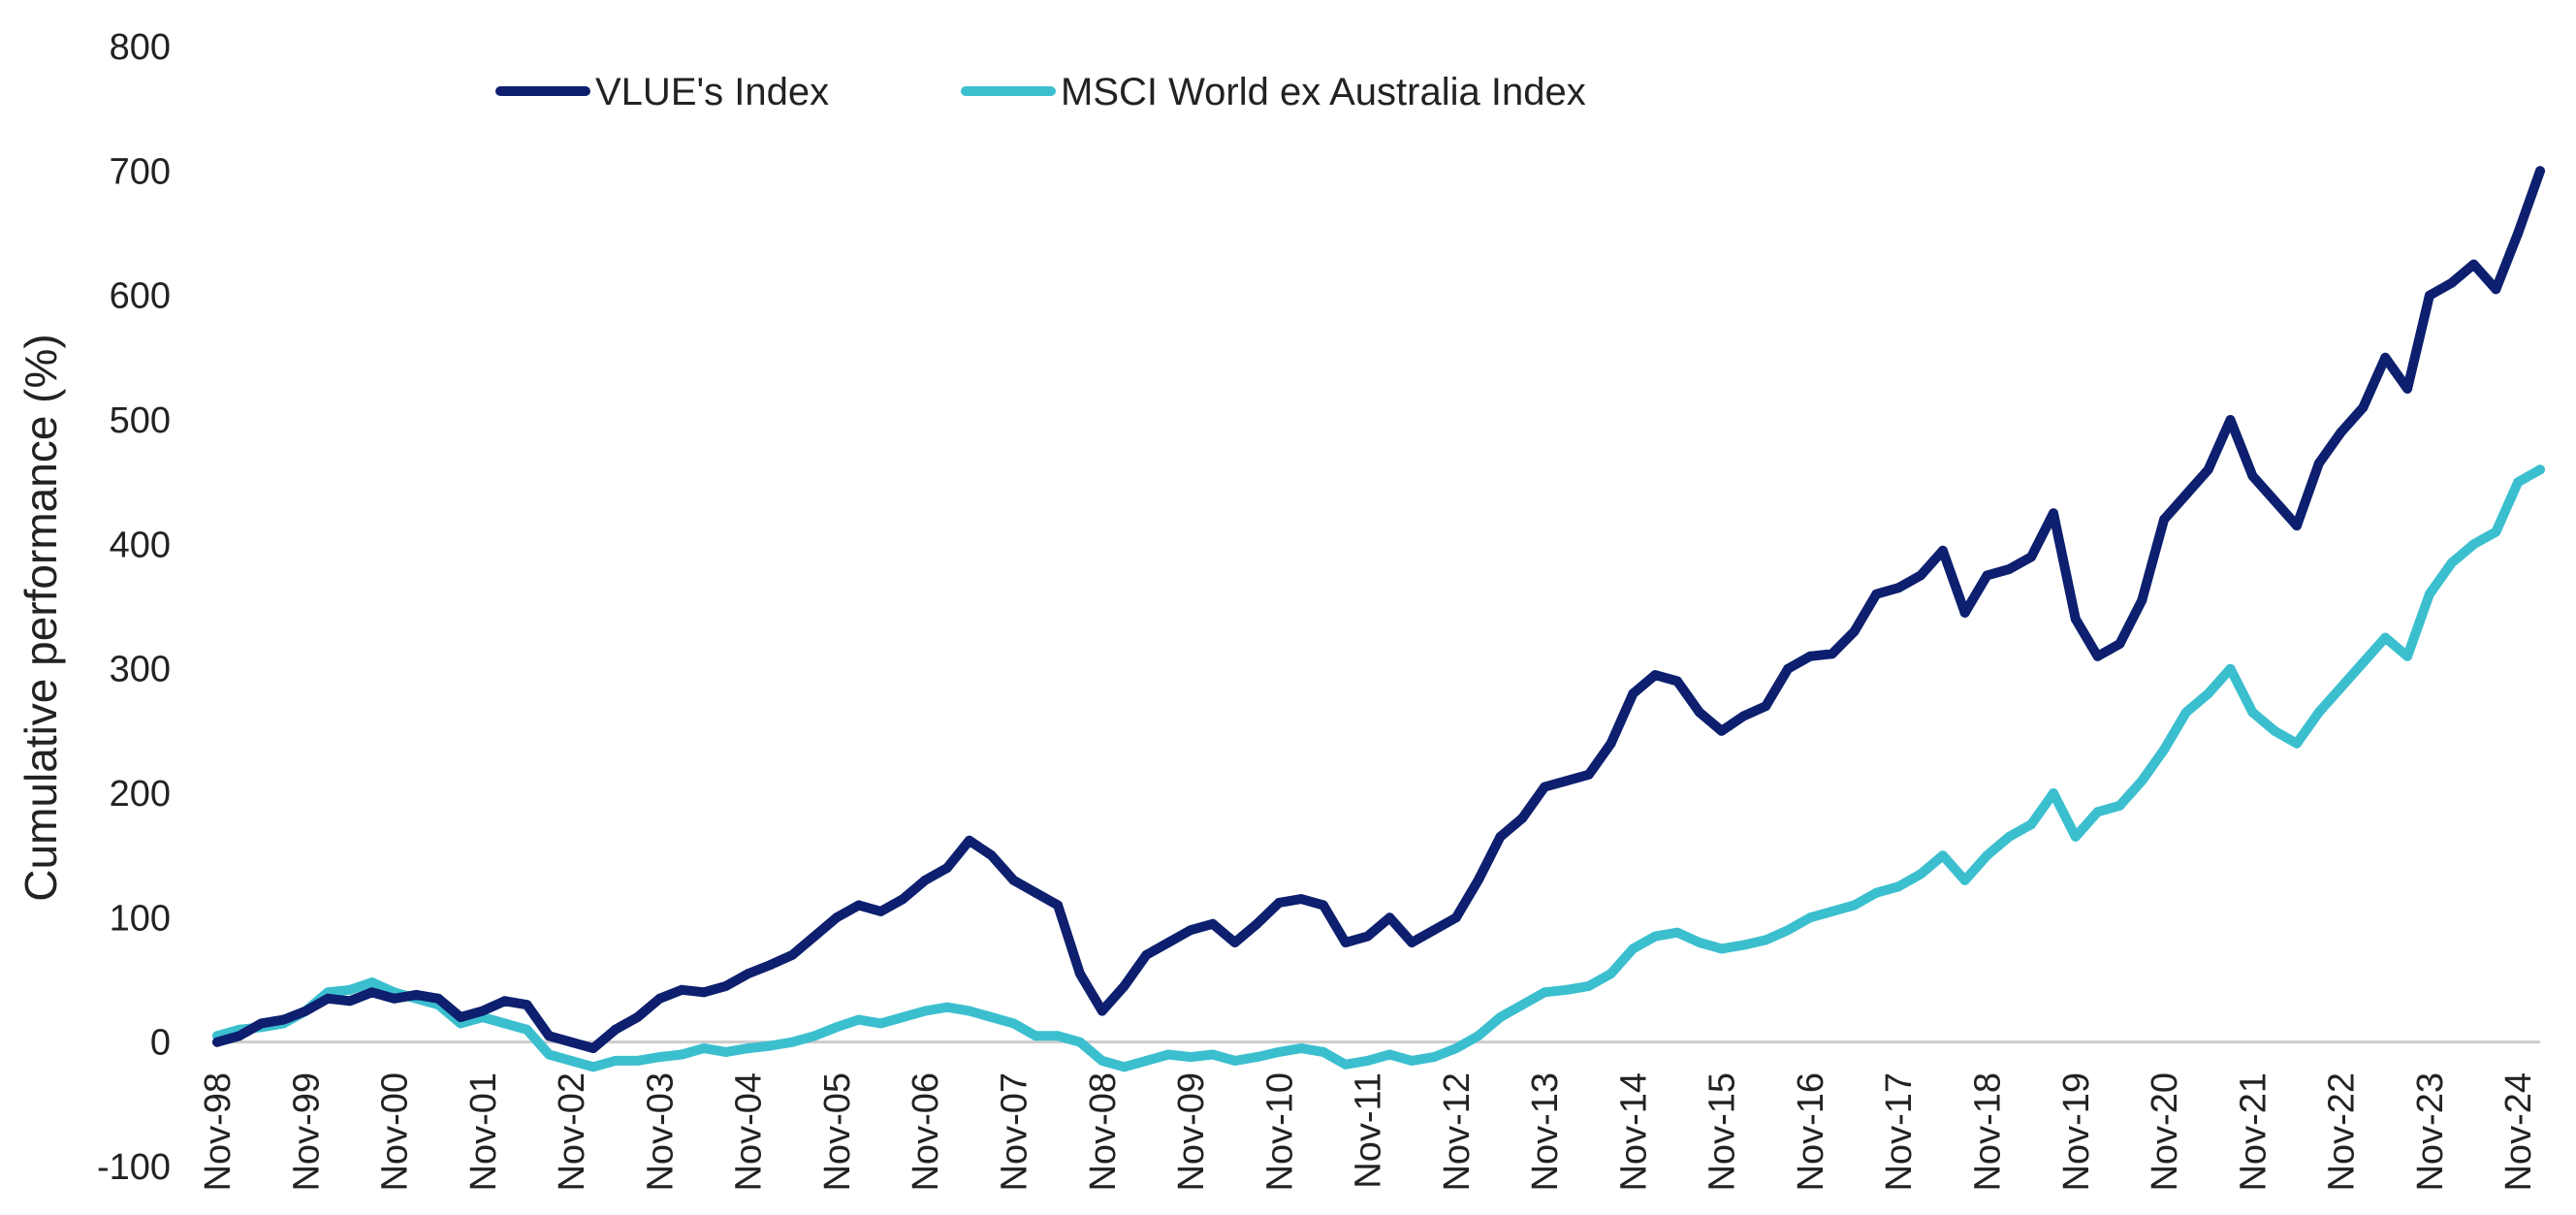 Image resolution: width=2576 pixels, height=1215 pixels. Describe the element at coordinates (1369, 1130) in the screenshot. I see `x-tick-label: Nov-11` at that location.